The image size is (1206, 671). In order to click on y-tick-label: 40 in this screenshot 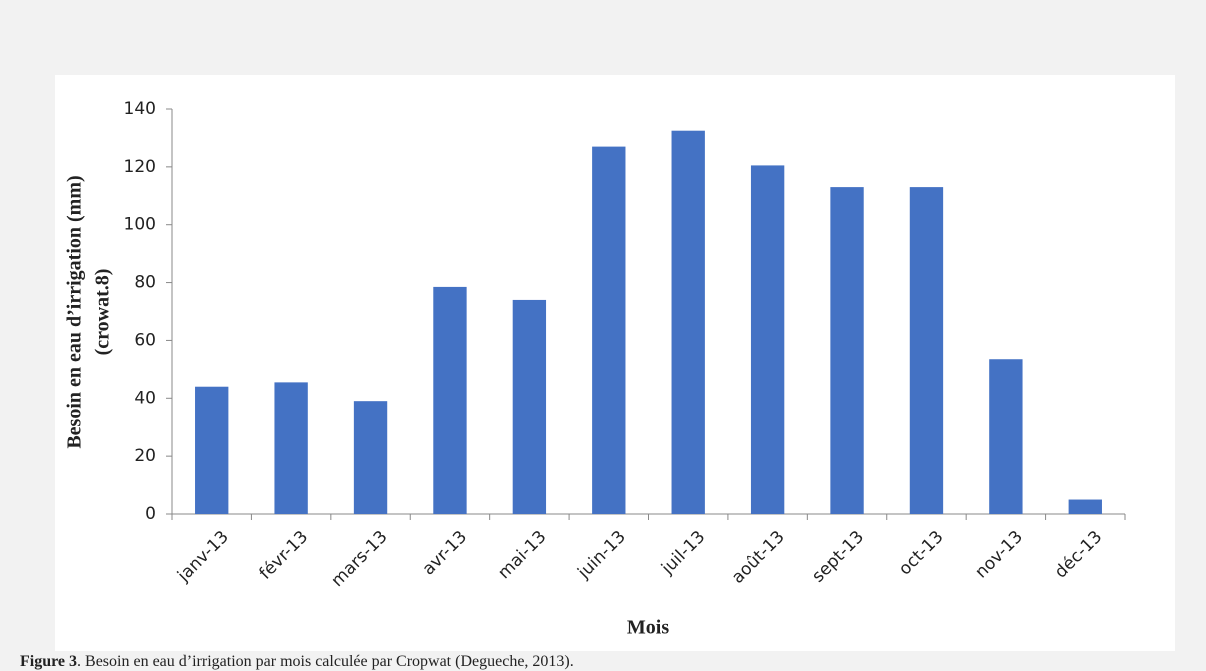, I will do `click(145, 398)`.